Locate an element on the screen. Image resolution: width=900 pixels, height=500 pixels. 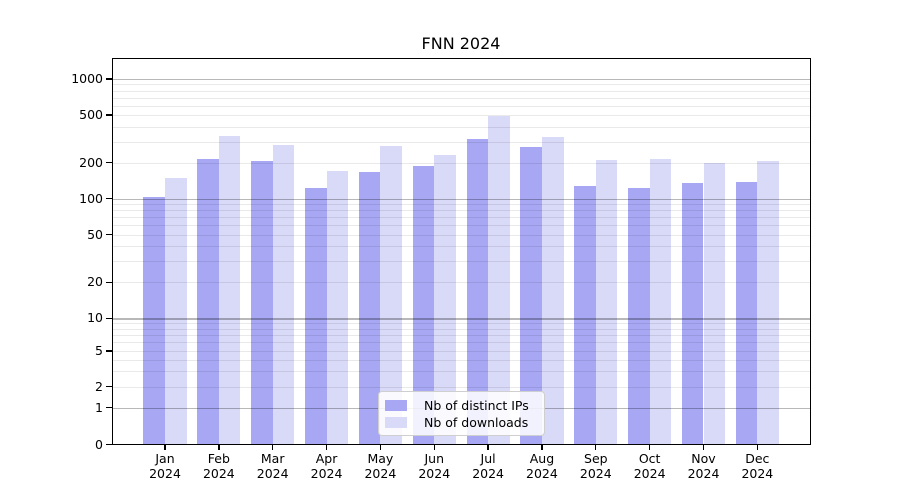
bar-apr-downloads is located at coordinates (337, 307).